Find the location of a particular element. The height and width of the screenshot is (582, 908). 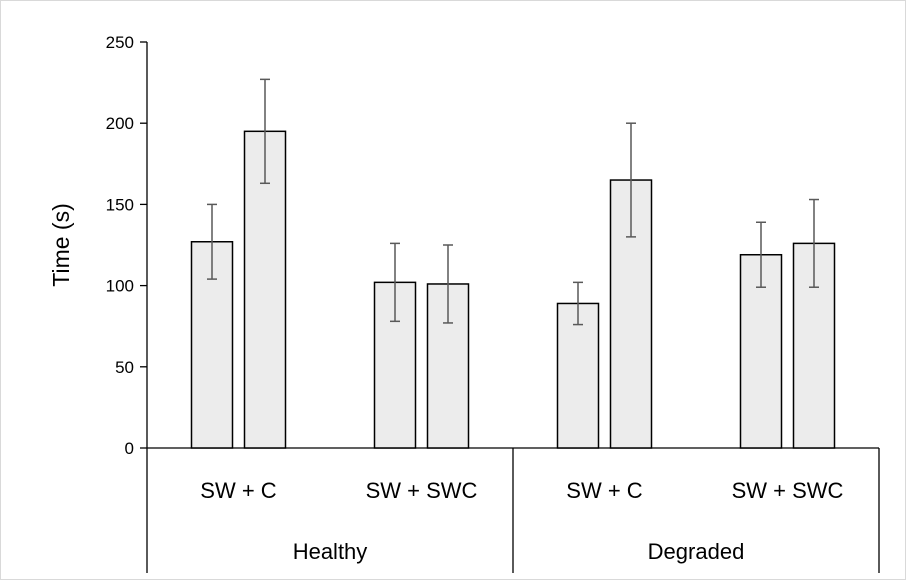

y-tick-label-200: 200 is located at coordinates (120, 123).